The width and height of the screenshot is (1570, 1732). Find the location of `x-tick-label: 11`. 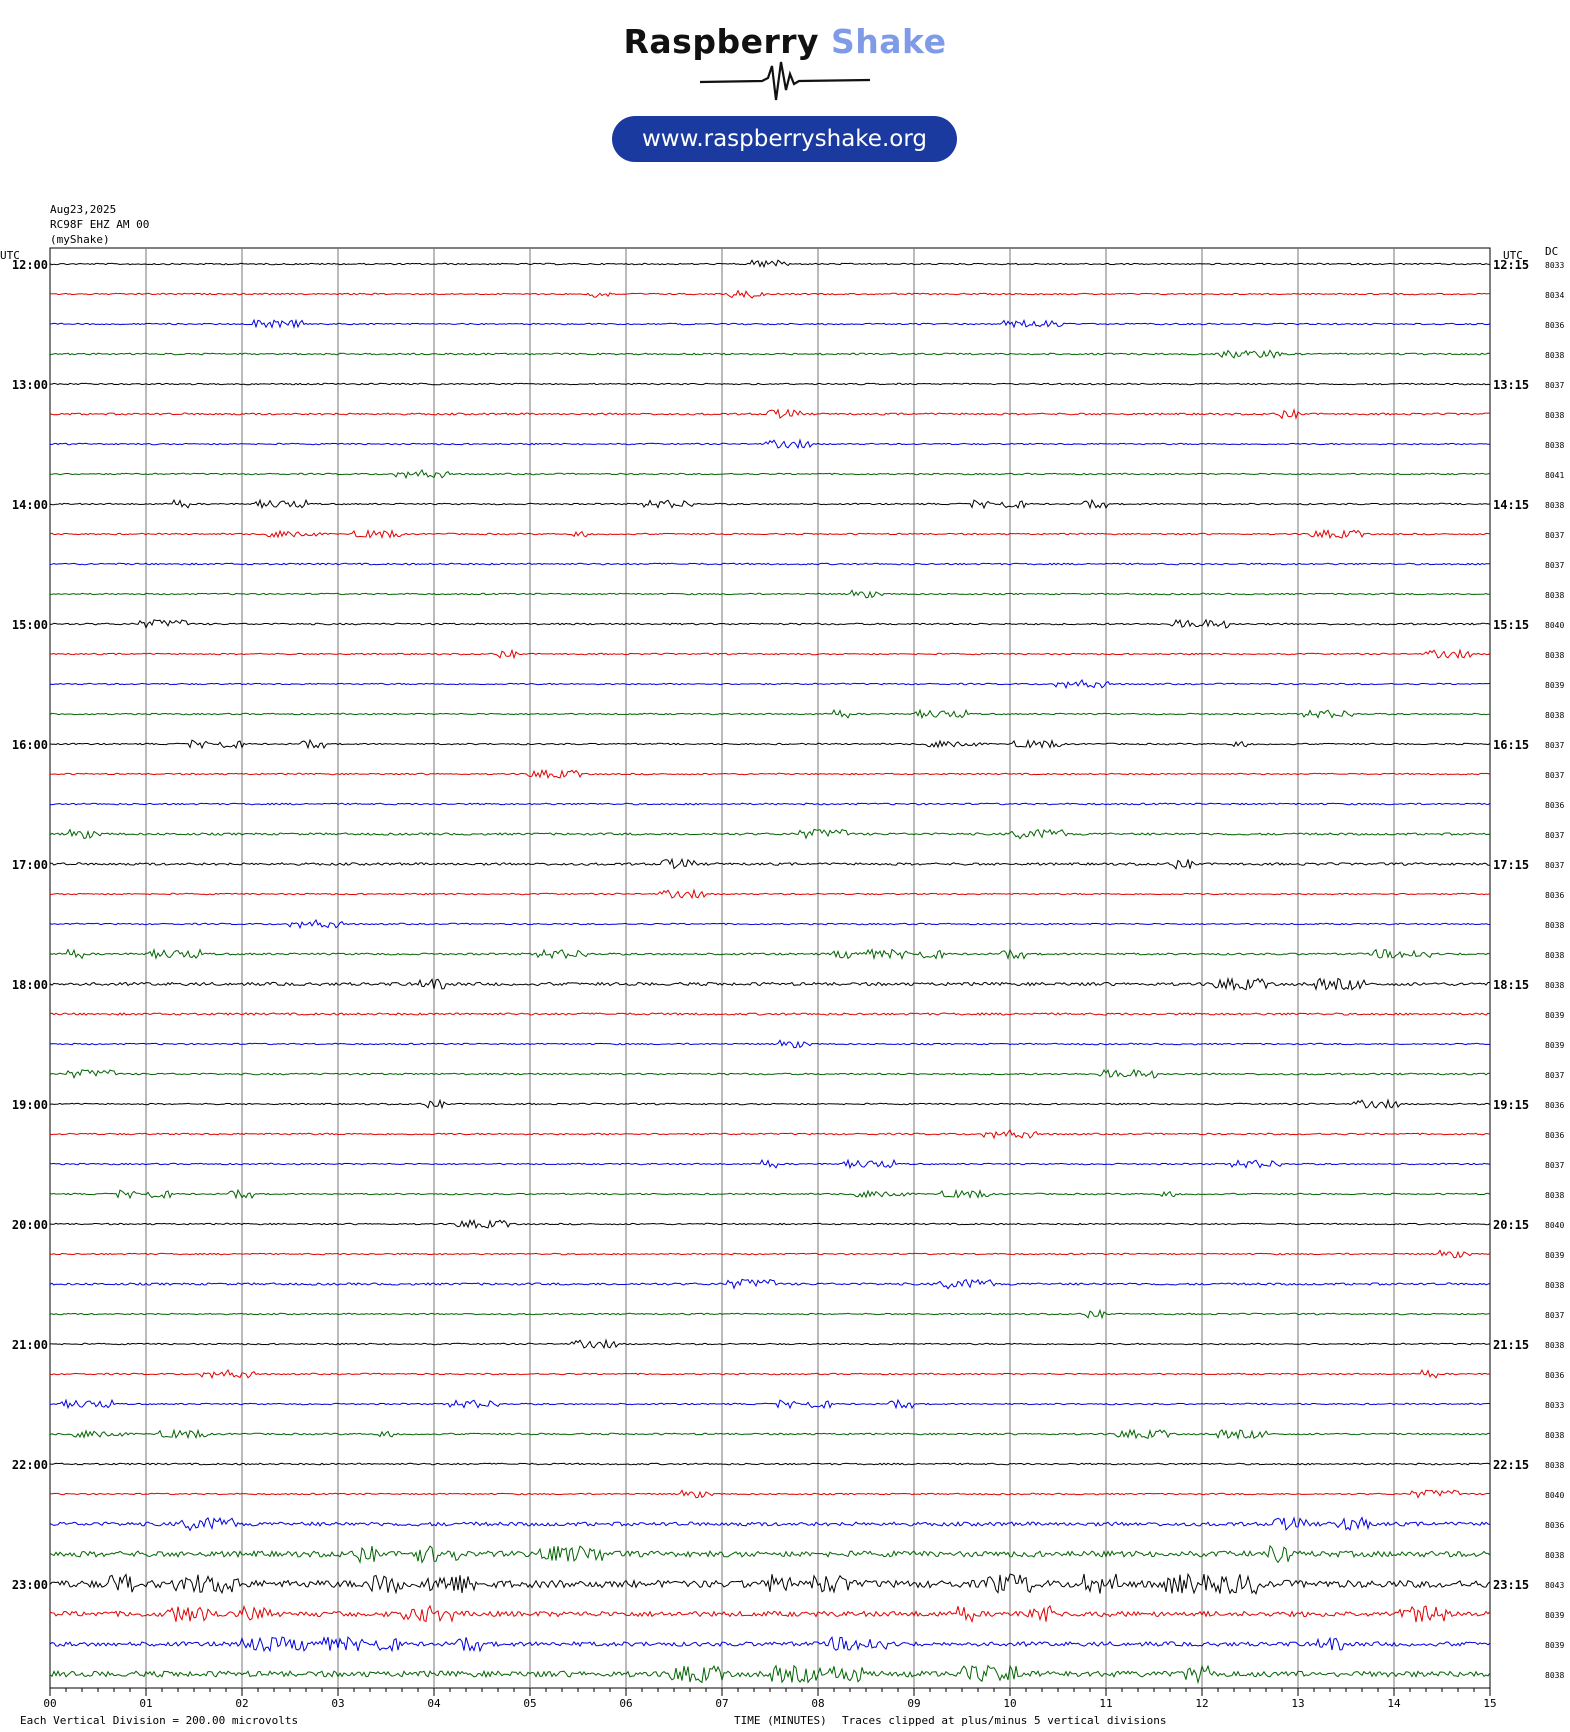

x-tick-label: 11 is located at coordinates (1105, 1703).